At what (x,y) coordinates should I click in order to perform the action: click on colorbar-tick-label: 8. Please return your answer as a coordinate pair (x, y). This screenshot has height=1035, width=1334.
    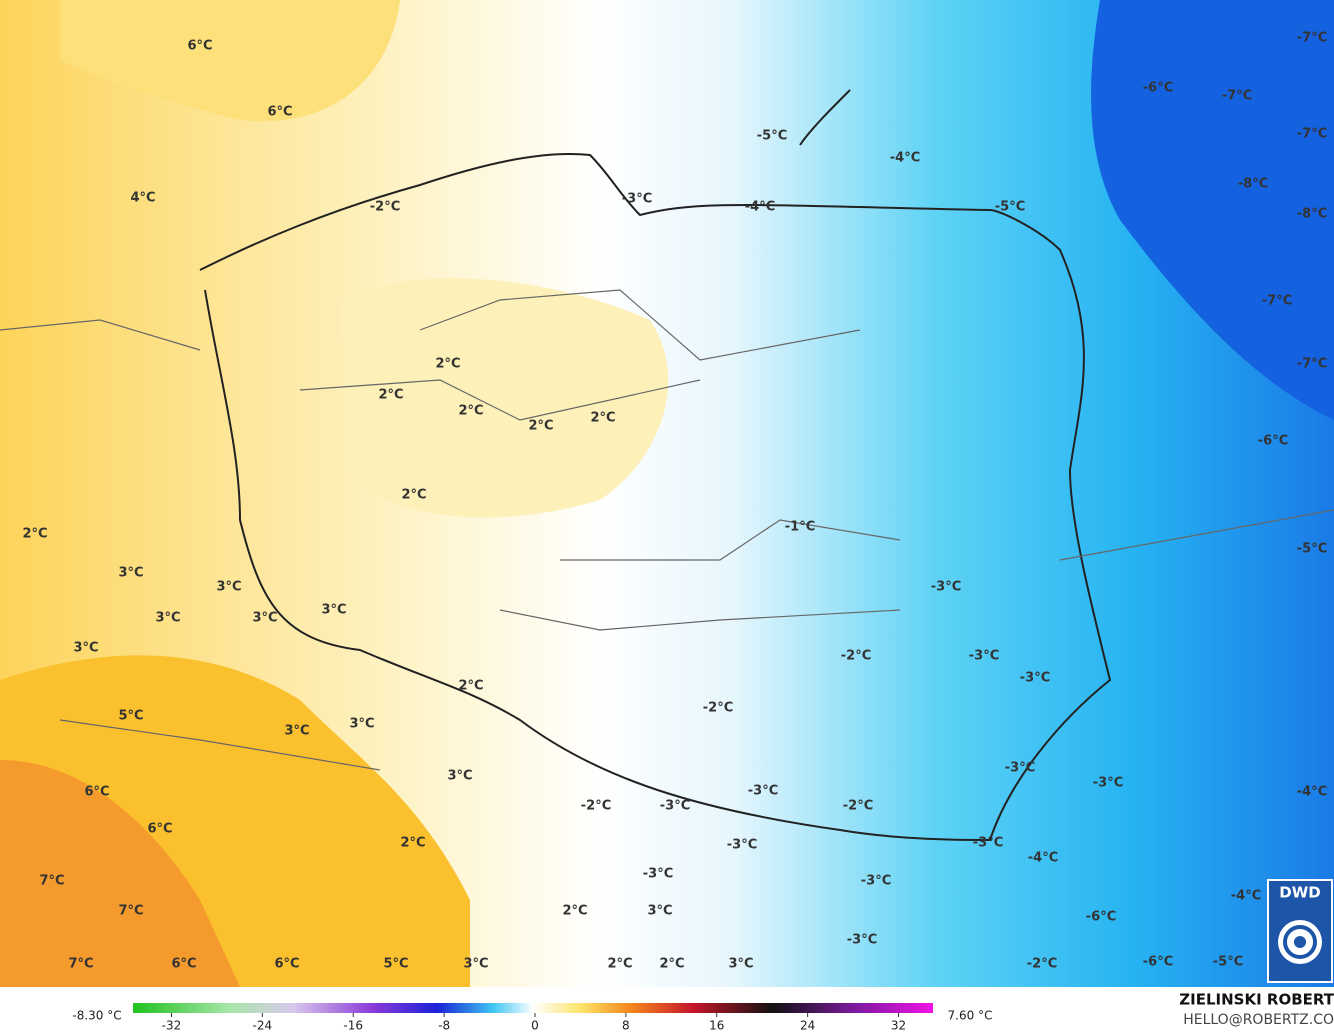
    Looking at the image, I should click on (626, 1026).